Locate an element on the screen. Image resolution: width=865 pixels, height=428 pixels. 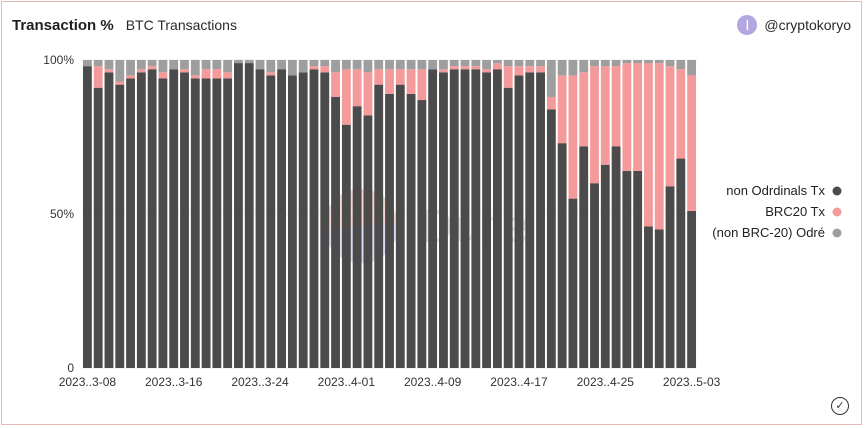
legend-label: non Odrdinals Tx is located at coordinates (775, 190).